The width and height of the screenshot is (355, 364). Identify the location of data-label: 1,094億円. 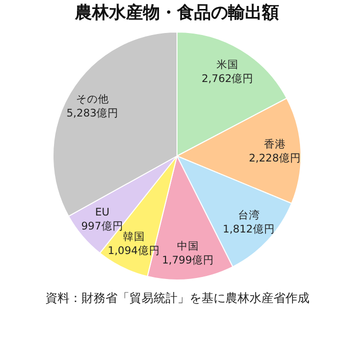
(134, 250).